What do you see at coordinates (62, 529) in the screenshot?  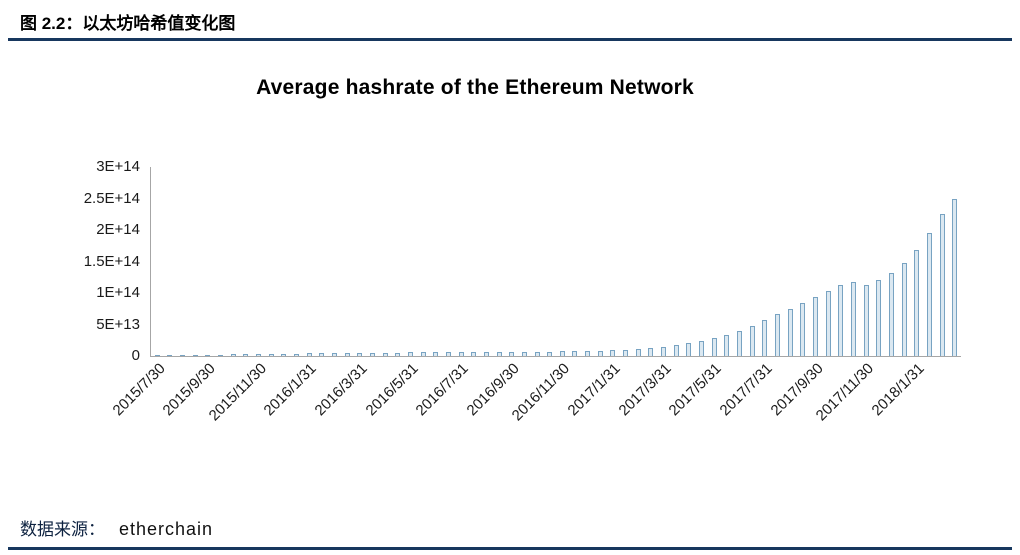 I see `source-label: 数据来源：` at bounding box center [62, 529].